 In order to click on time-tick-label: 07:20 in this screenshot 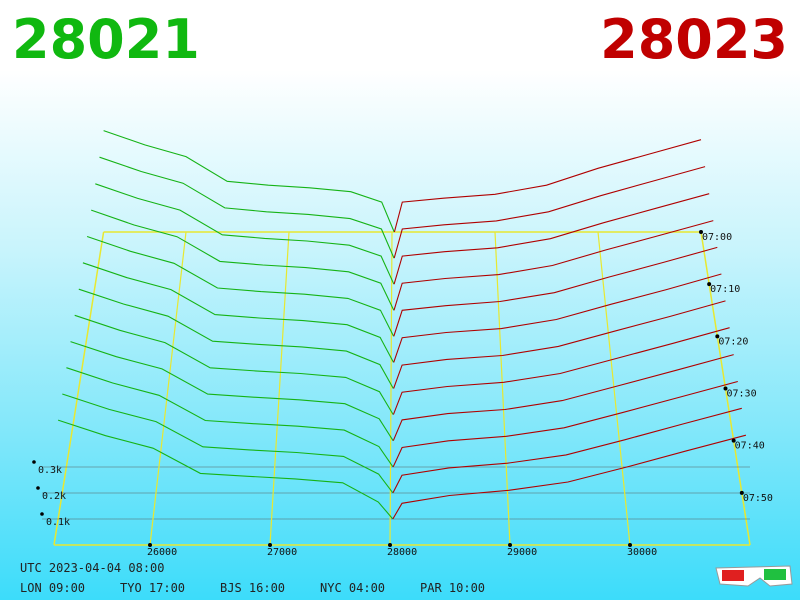, I will do `click(733, 341)`.